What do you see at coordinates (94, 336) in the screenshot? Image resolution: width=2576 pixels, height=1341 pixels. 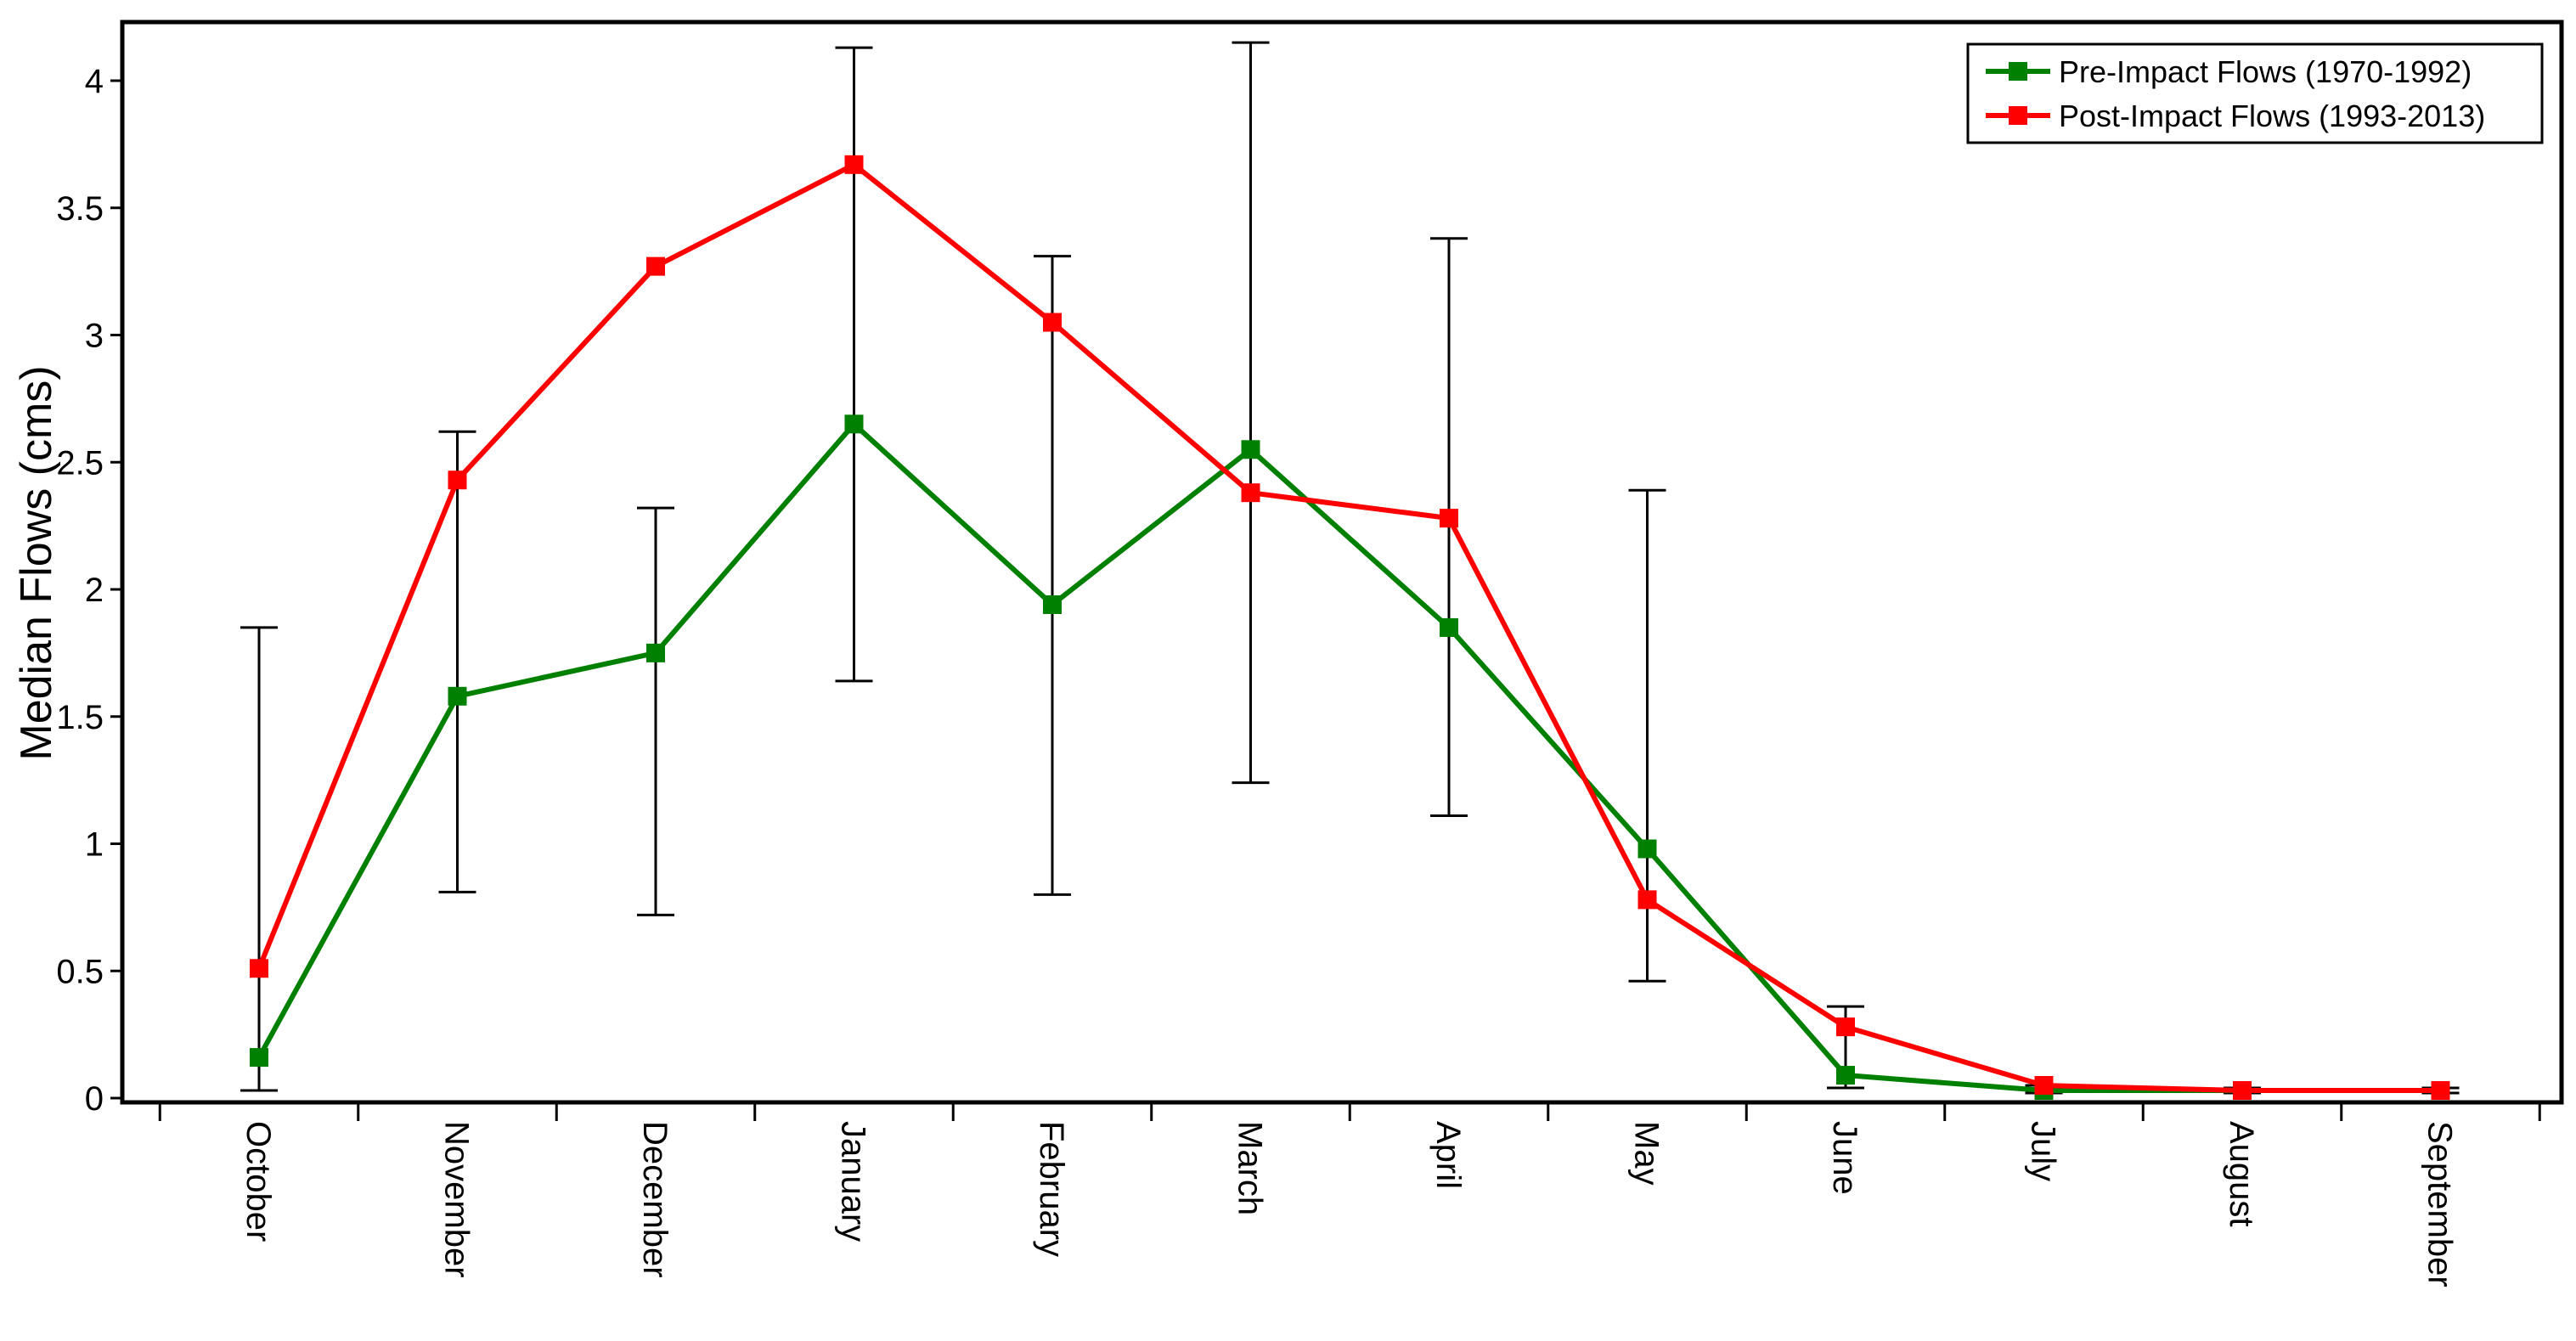 I see `y-tick-label: 3` at bounding box center [94, 336].